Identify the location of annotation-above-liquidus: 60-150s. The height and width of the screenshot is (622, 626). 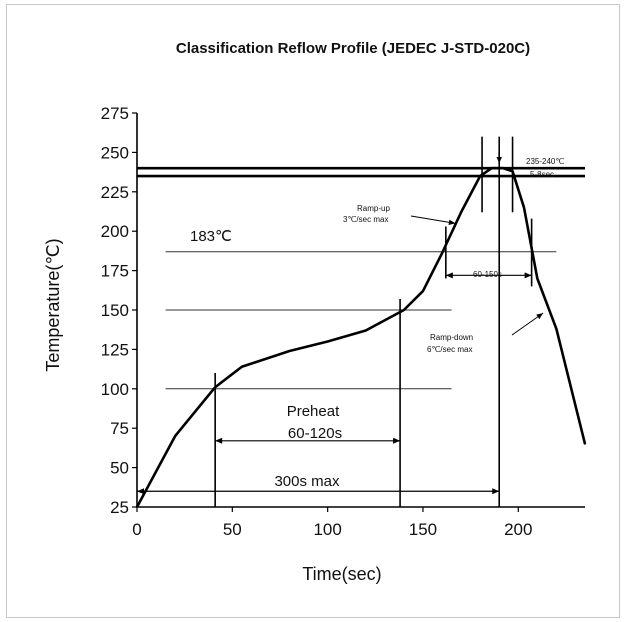
(487, 274).